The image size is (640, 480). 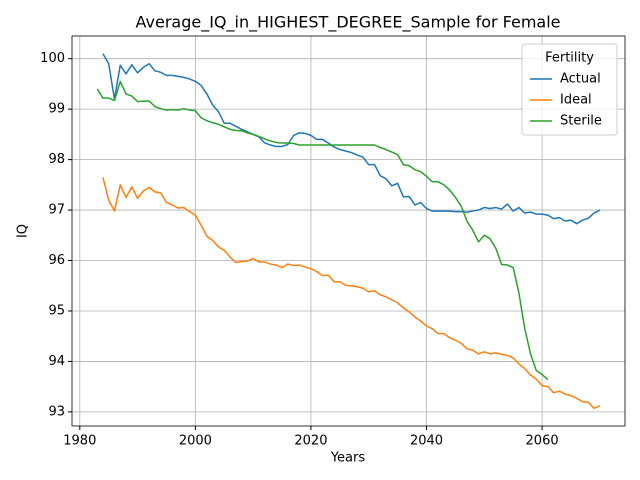 What do you see at coordinates (576, 100) in the screenshot?
I see `legend-label: Ideal` at bounding box center [576, 100].